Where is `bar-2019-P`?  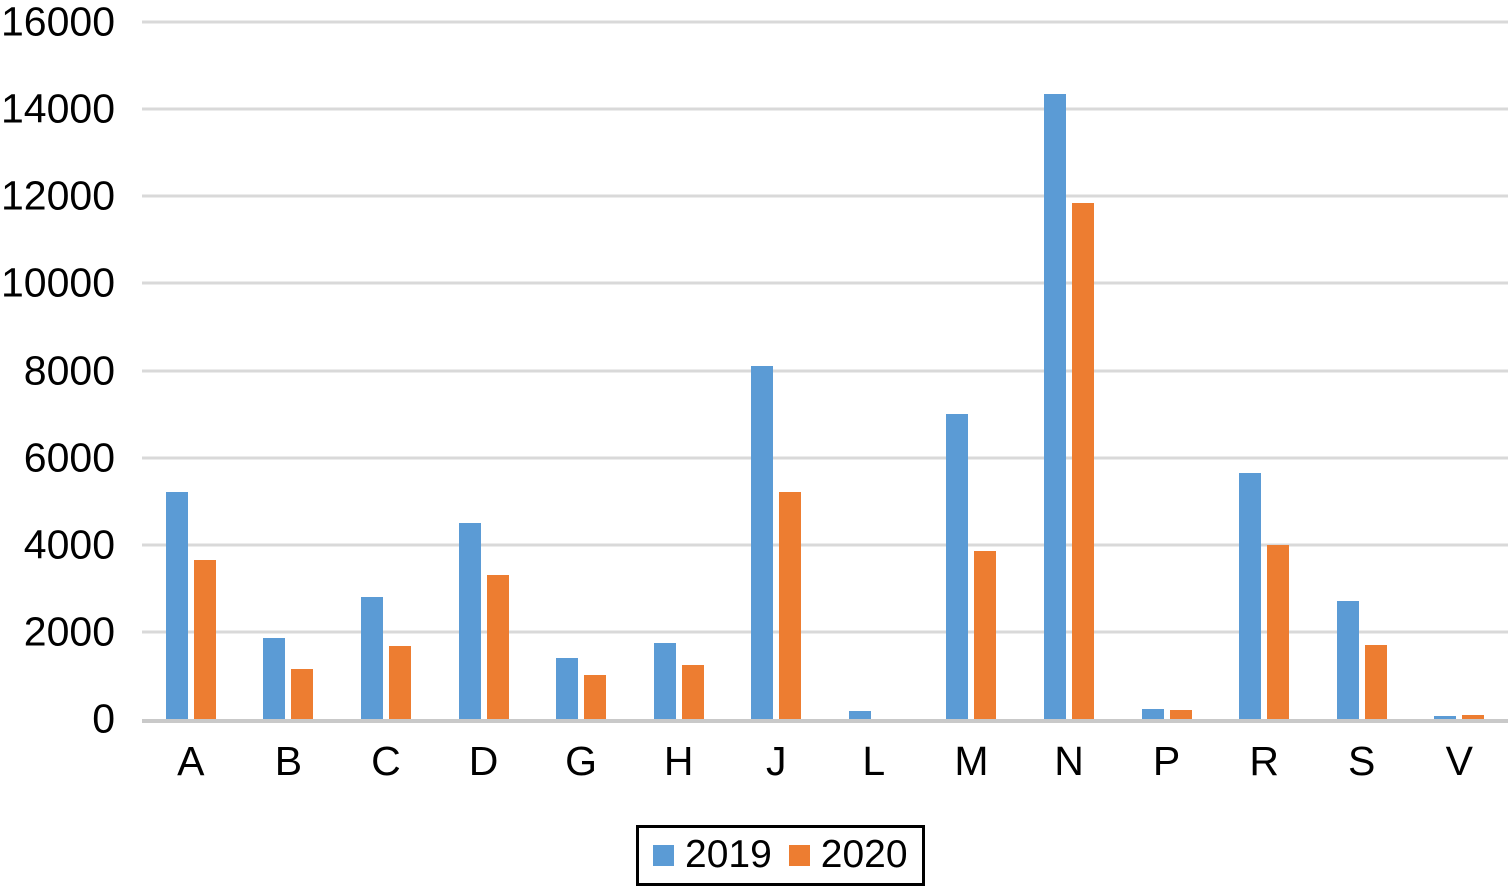
bar-2019-P is located at coordinates (1152, 713).